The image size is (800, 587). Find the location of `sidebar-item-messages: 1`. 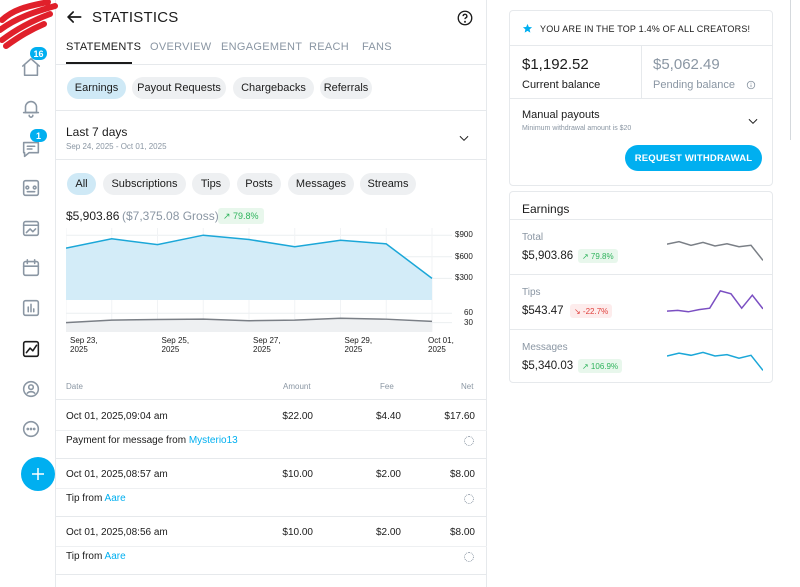

sidebar-item-messages: 1 is located at coordinates (32, 145).